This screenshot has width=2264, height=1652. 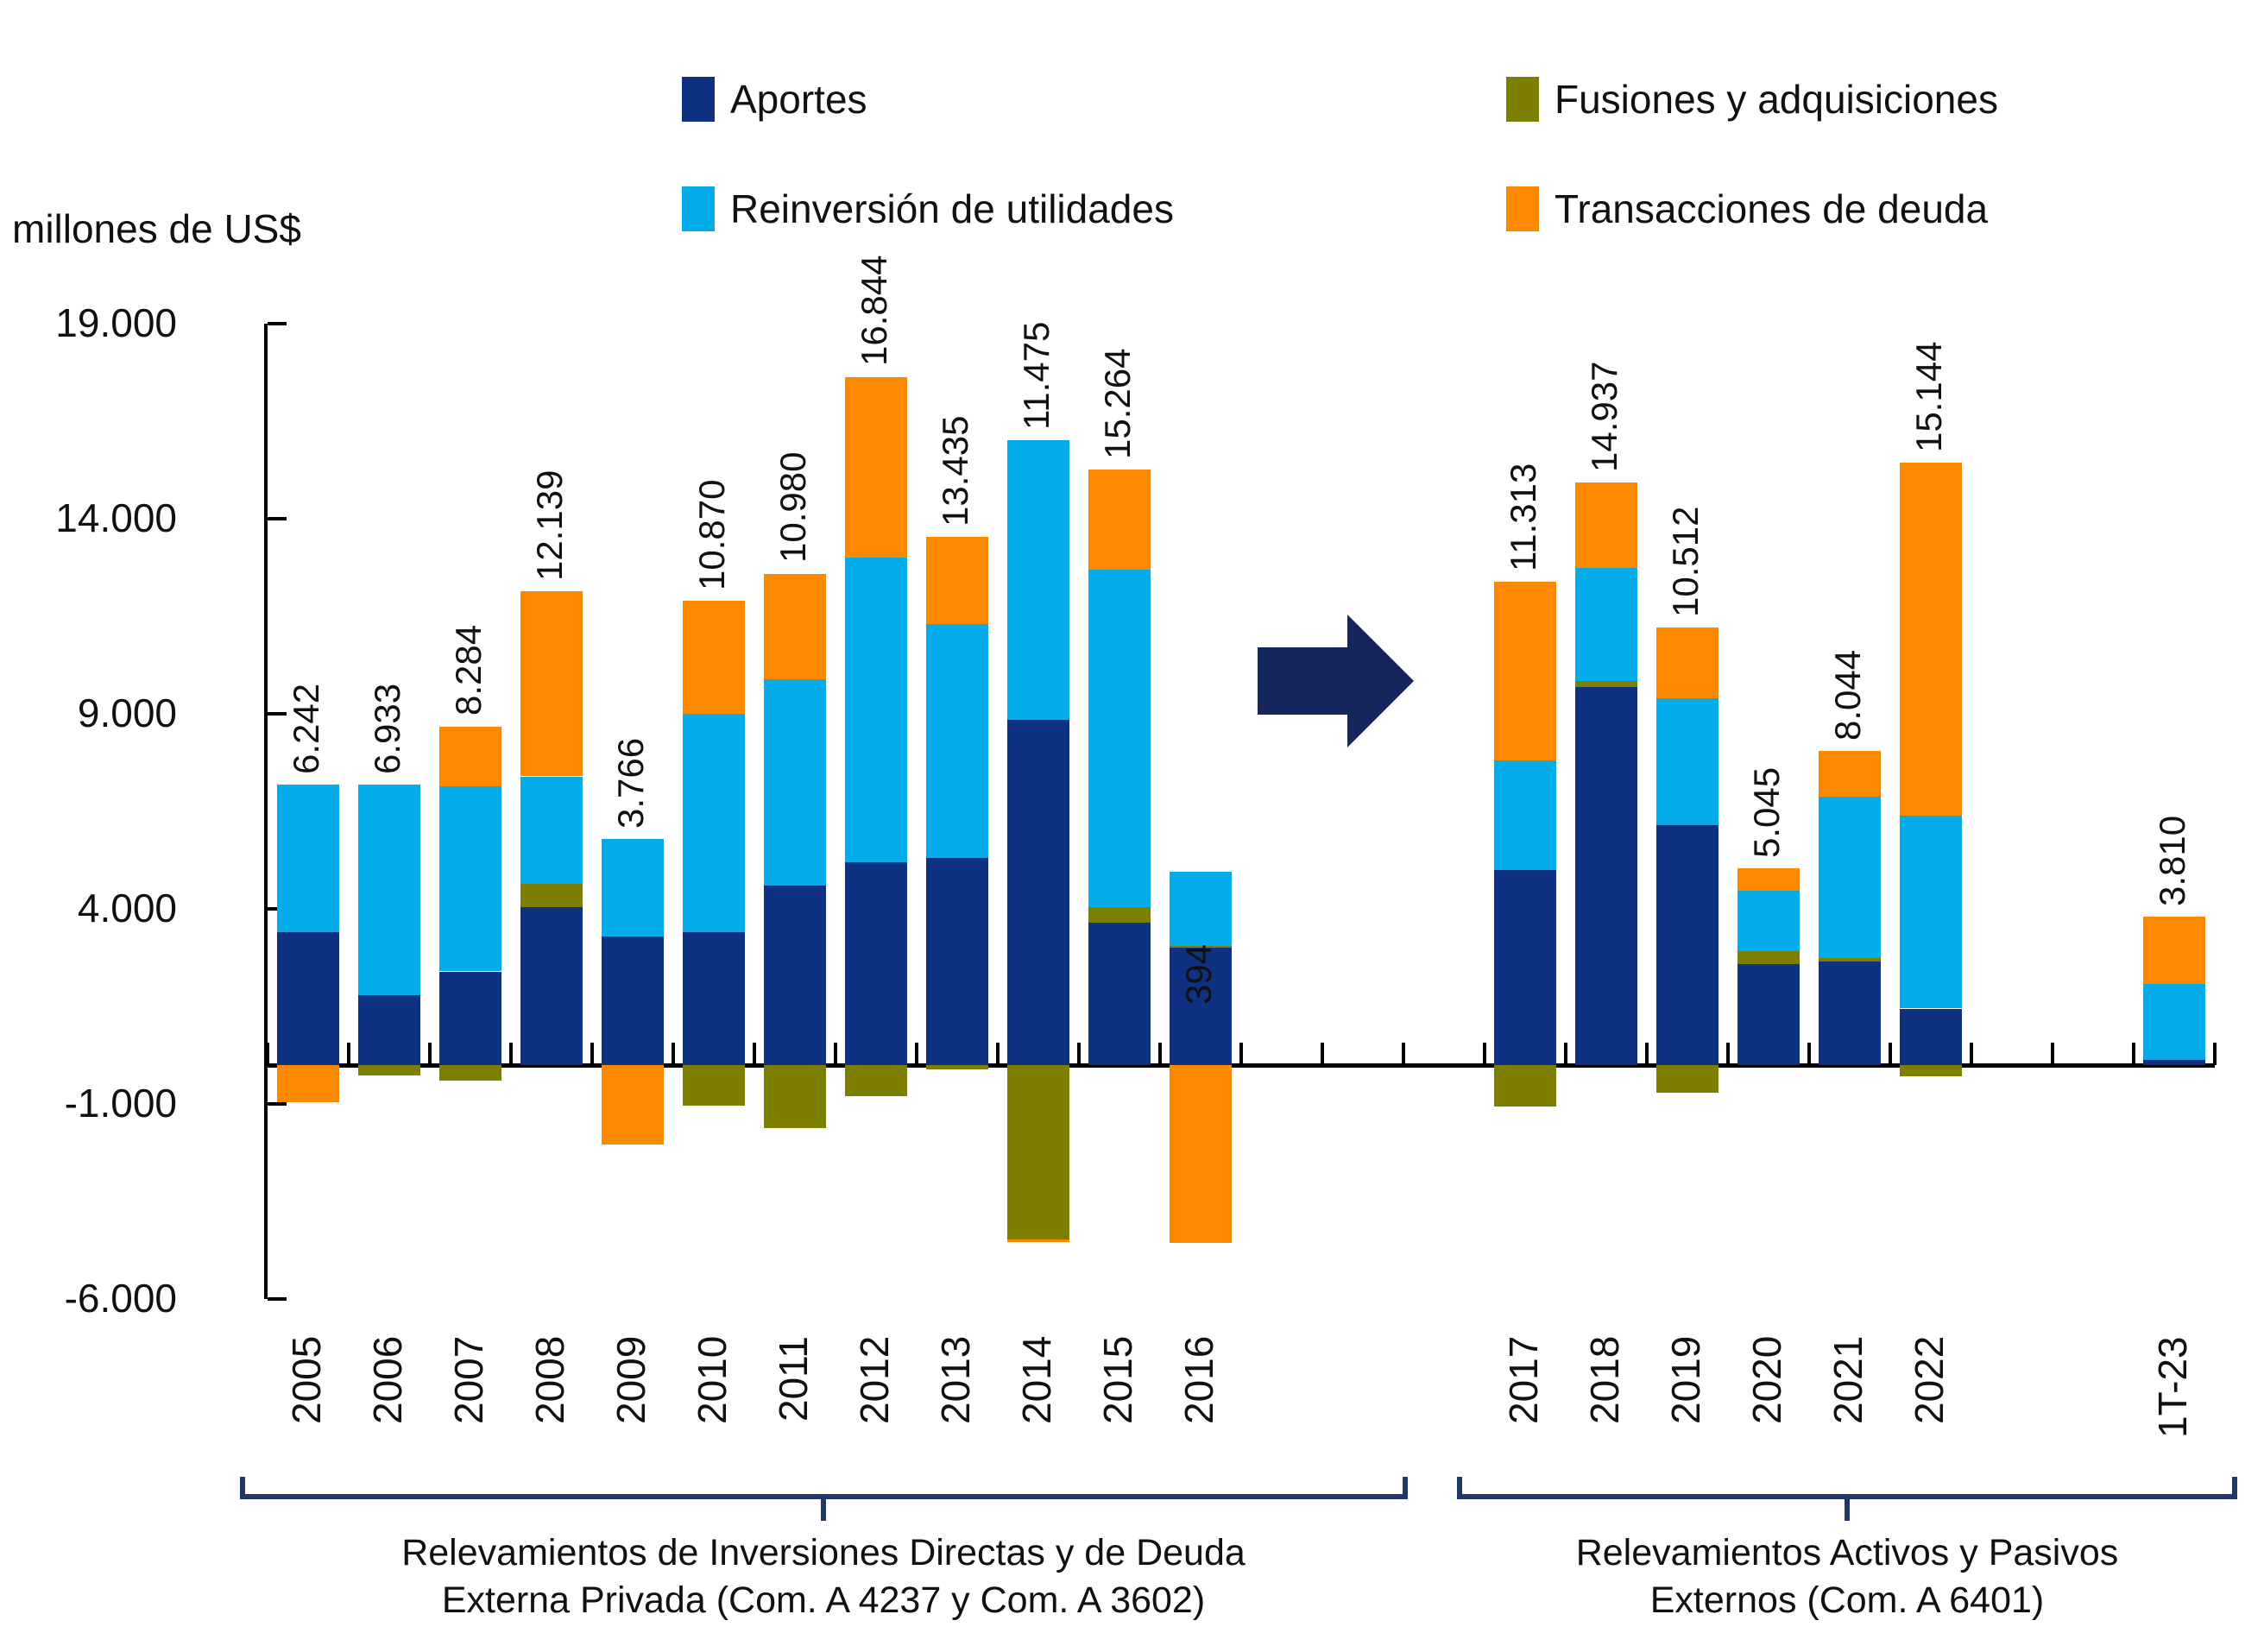 I want to click on bar-segment-fusiones-2007, so click(x=470, y=1073).